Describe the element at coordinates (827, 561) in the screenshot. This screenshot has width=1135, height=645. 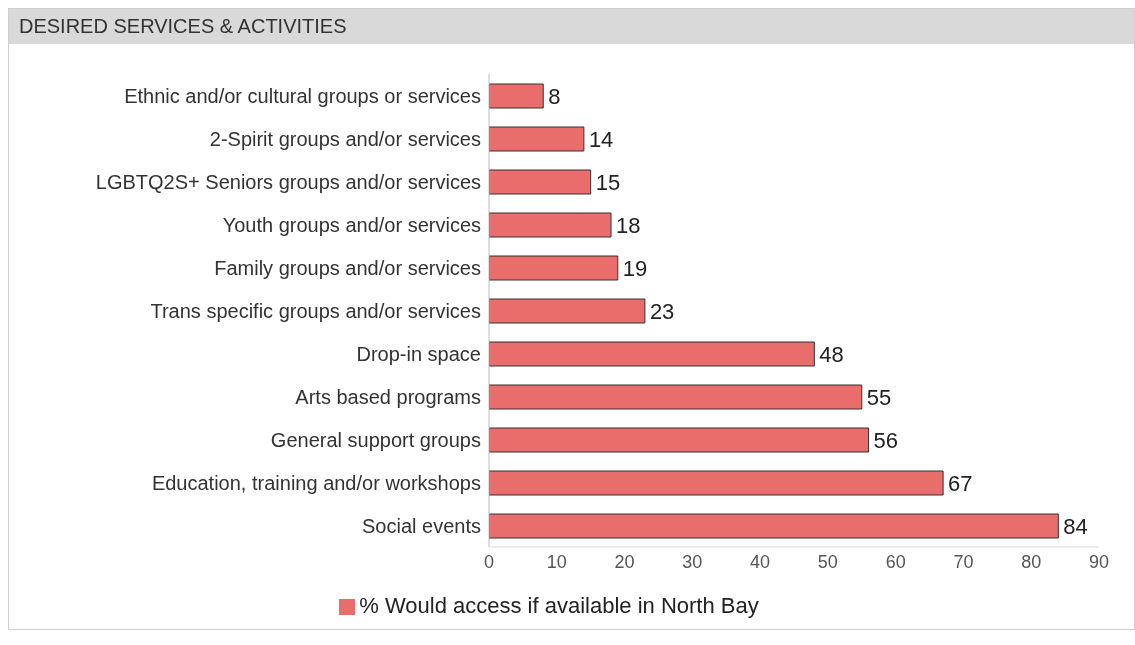
I see `x-tick-label: 50` at that location.